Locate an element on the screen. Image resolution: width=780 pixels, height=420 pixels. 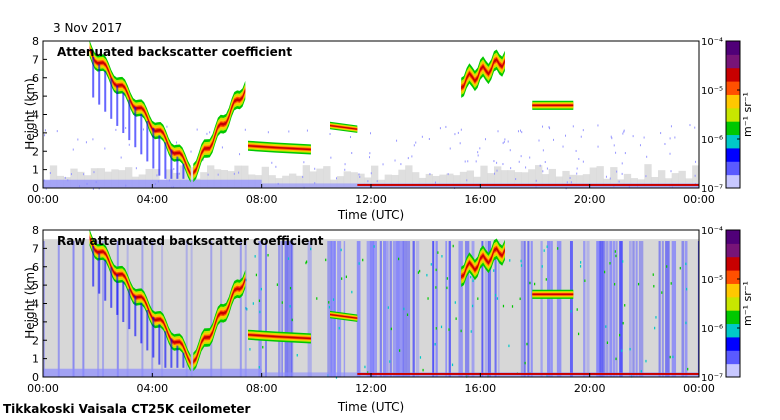
ground-layer is located at coordinates (152, 183).